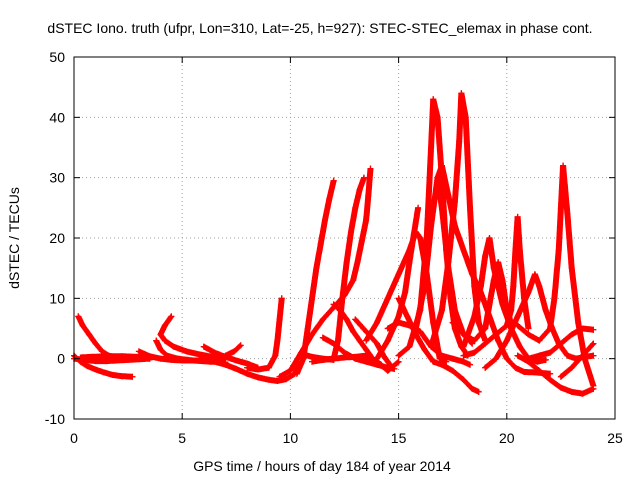 This screenshot has height=480, width=640. I want to click on series-markers, so click(315, 277).